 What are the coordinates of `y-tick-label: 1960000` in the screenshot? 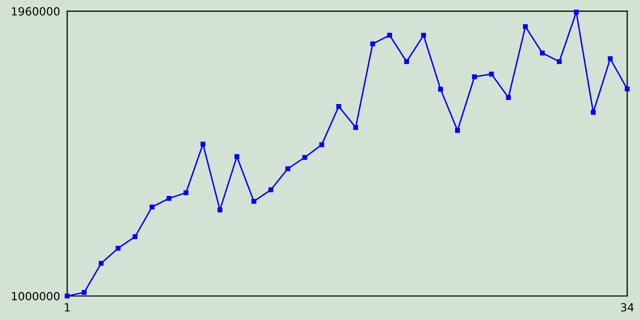 It's located at (36, 11).